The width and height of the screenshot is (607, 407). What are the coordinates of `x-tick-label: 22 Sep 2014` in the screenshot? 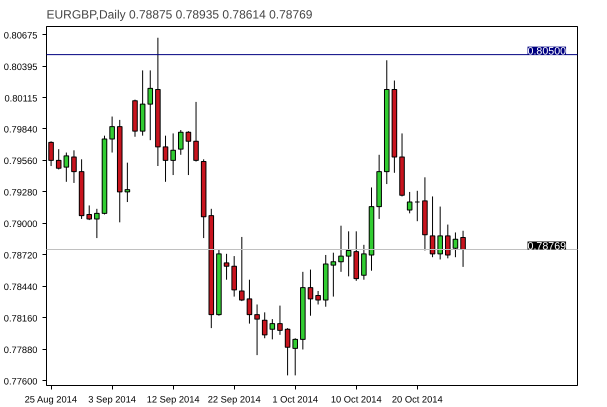 It's located at (234, 399).